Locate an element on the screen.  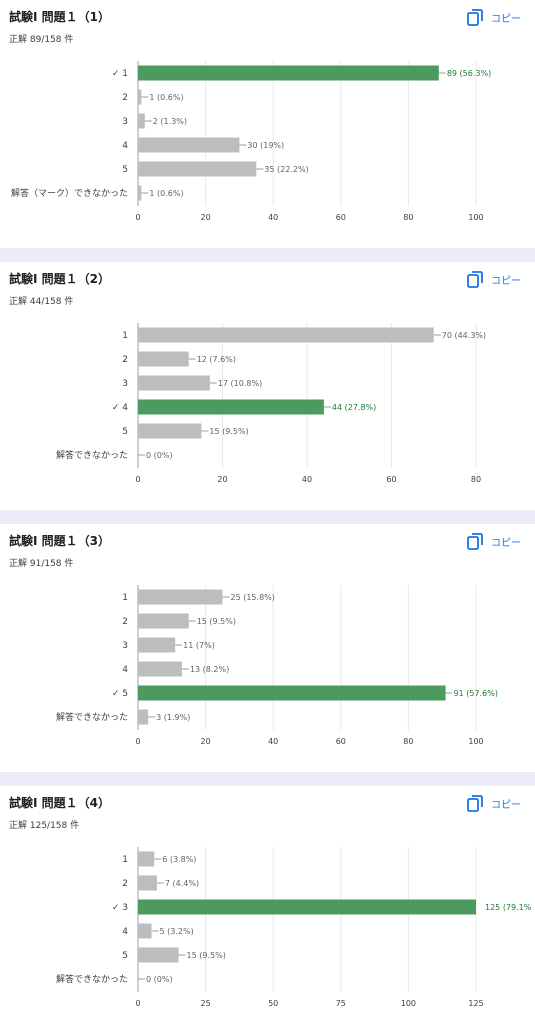
correct-count: 正解 125/158 件 is located at coordinates (44, 826).